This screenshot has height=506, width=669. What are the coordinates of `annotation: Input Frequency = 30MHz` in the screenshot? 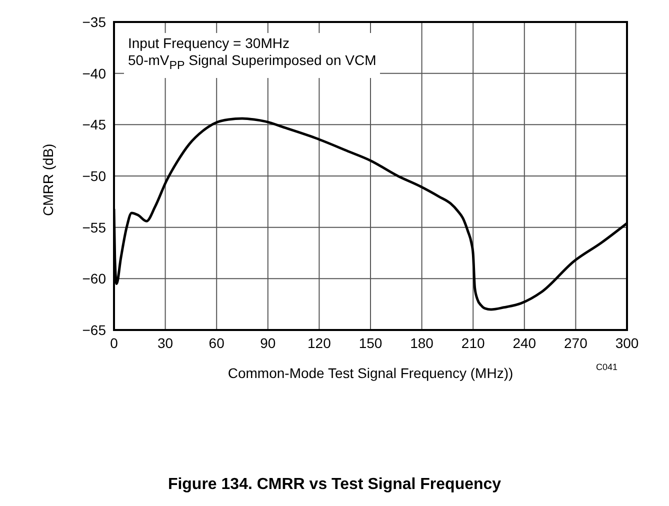 It's located at (209, 43).